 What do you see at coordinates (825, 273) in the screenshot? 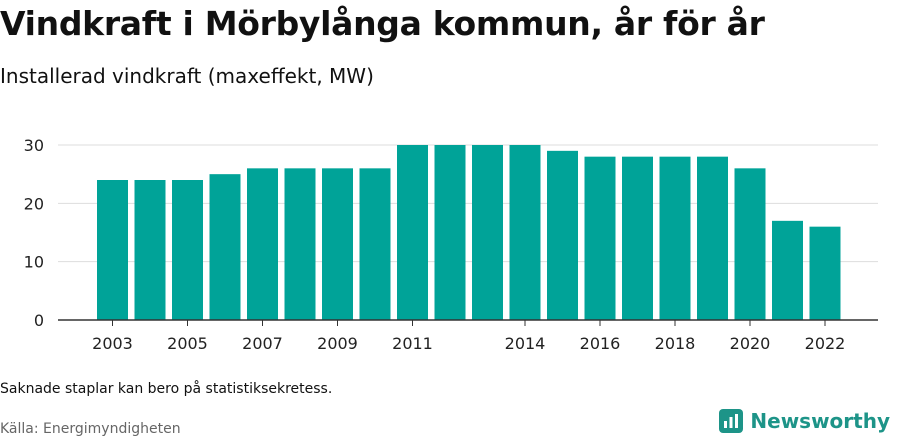
I see `bar-2022` at bounding box center [825, 273].